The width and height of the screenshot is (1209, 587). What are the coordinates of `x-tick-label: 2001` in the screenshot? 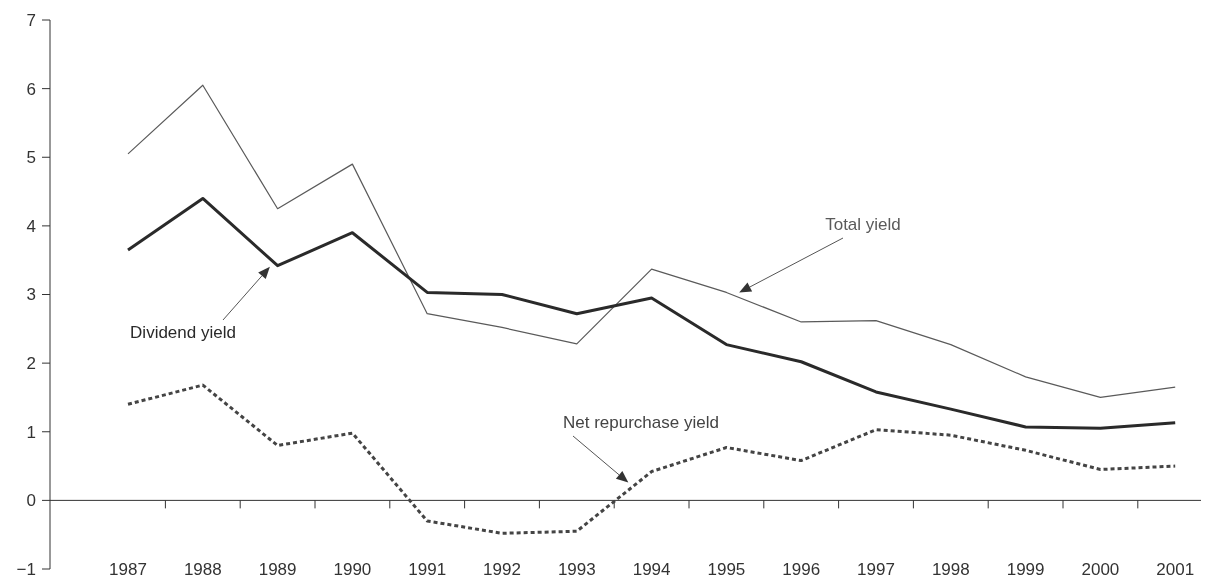 It's located at (1175, 569).